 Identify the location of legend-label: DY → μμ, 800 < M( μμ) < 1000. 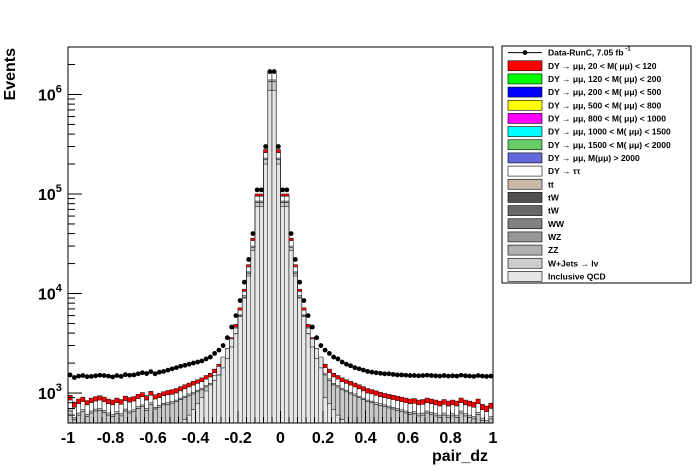
(607, 118).